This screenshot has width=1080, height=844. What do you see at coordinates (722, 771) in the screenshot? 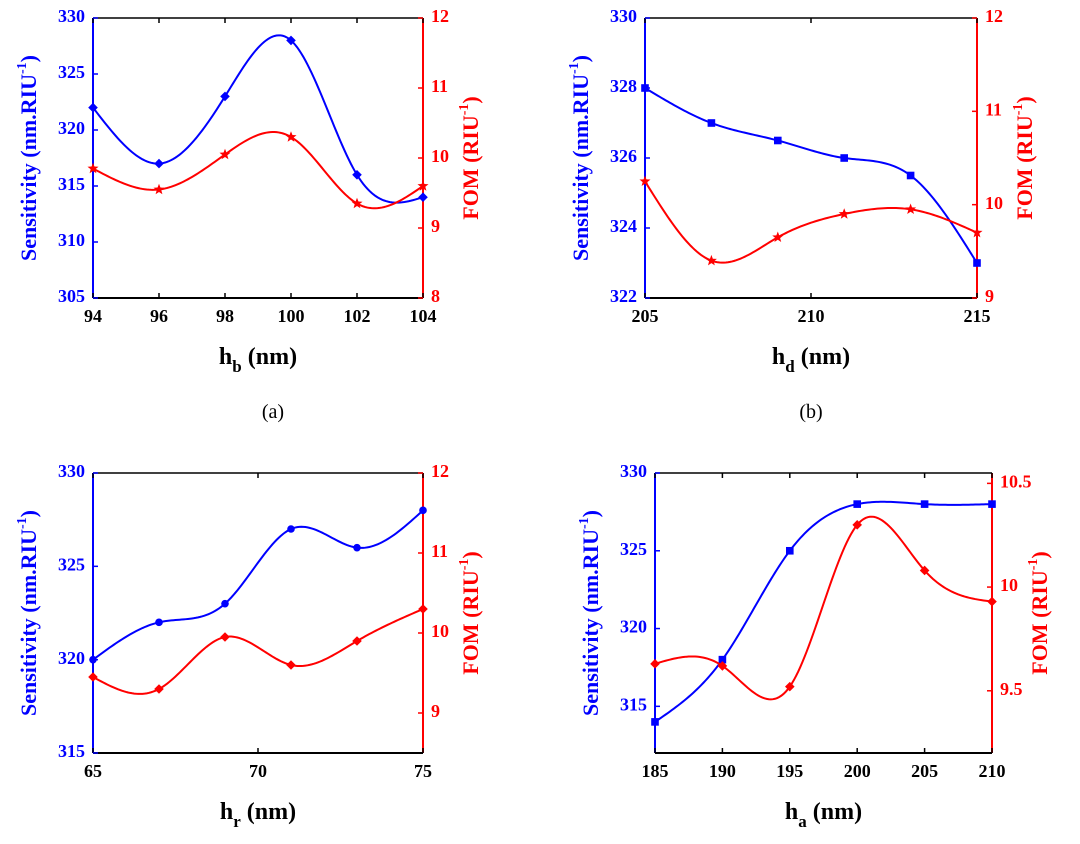
I see `x-tick-label: 190` at bounding box center [722, 771].